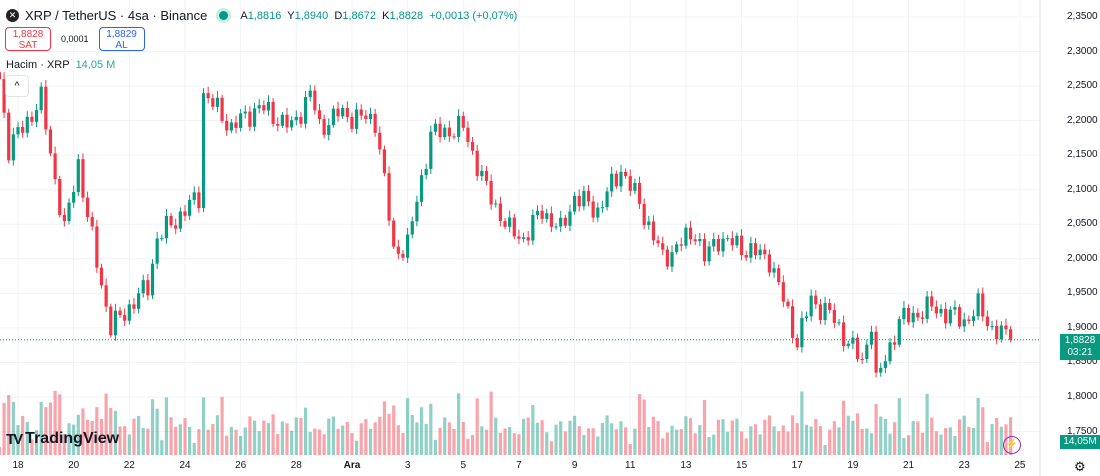 This screenshot has width=1100, height=476. Describe the element at coordinates (1080, 466) in the screenshot. I see `gear-icon: ⚙` at that location.